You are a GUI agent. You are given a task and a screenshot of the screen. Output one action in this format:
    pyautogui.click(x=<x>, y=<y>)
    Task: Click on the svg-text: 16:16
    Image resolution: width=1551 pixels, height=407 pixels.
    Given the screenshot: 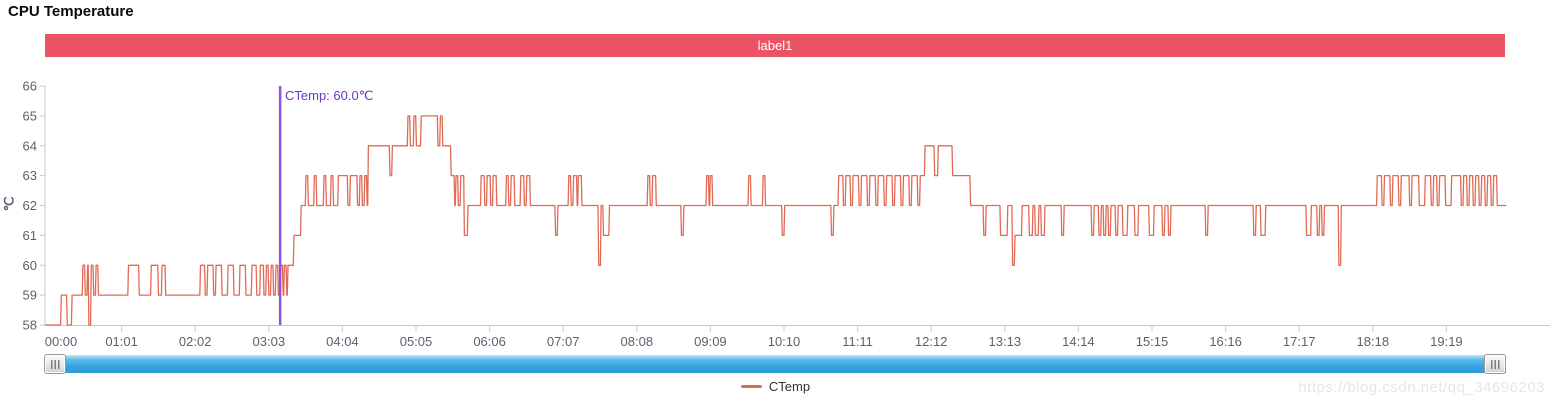 What is the action you would take?
    pyautogui.click(x=1225, y=341)
    